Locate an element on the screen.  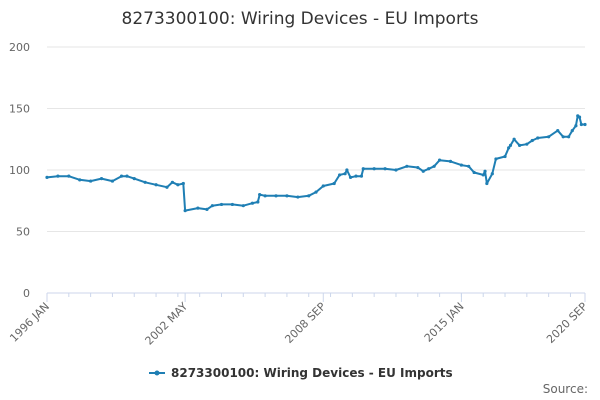
legend-marker-icon is located at coordinates (157, 373).